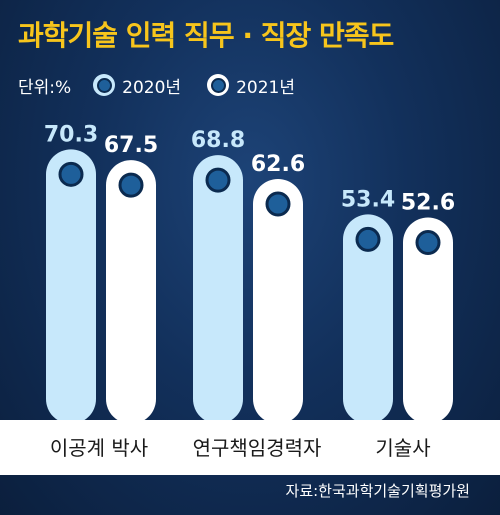 This screenshot has width=500, height=515. What do you see at coordinates (428, 320) in the screenshot?
I see `bar-2021년-3` at bounding box center [428, 320].